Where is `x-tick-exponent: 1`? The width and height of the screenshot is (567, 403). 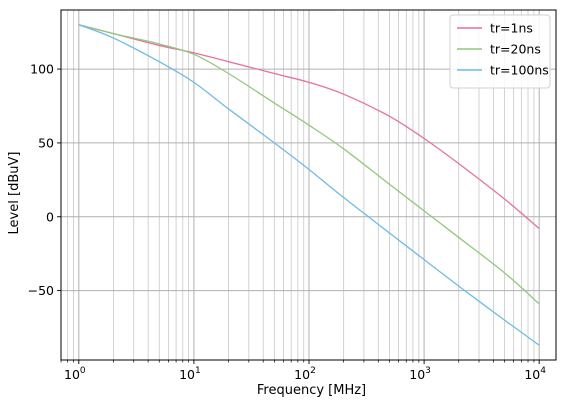 x-tick-exponent: 1 is located at coordinates (198, 371).